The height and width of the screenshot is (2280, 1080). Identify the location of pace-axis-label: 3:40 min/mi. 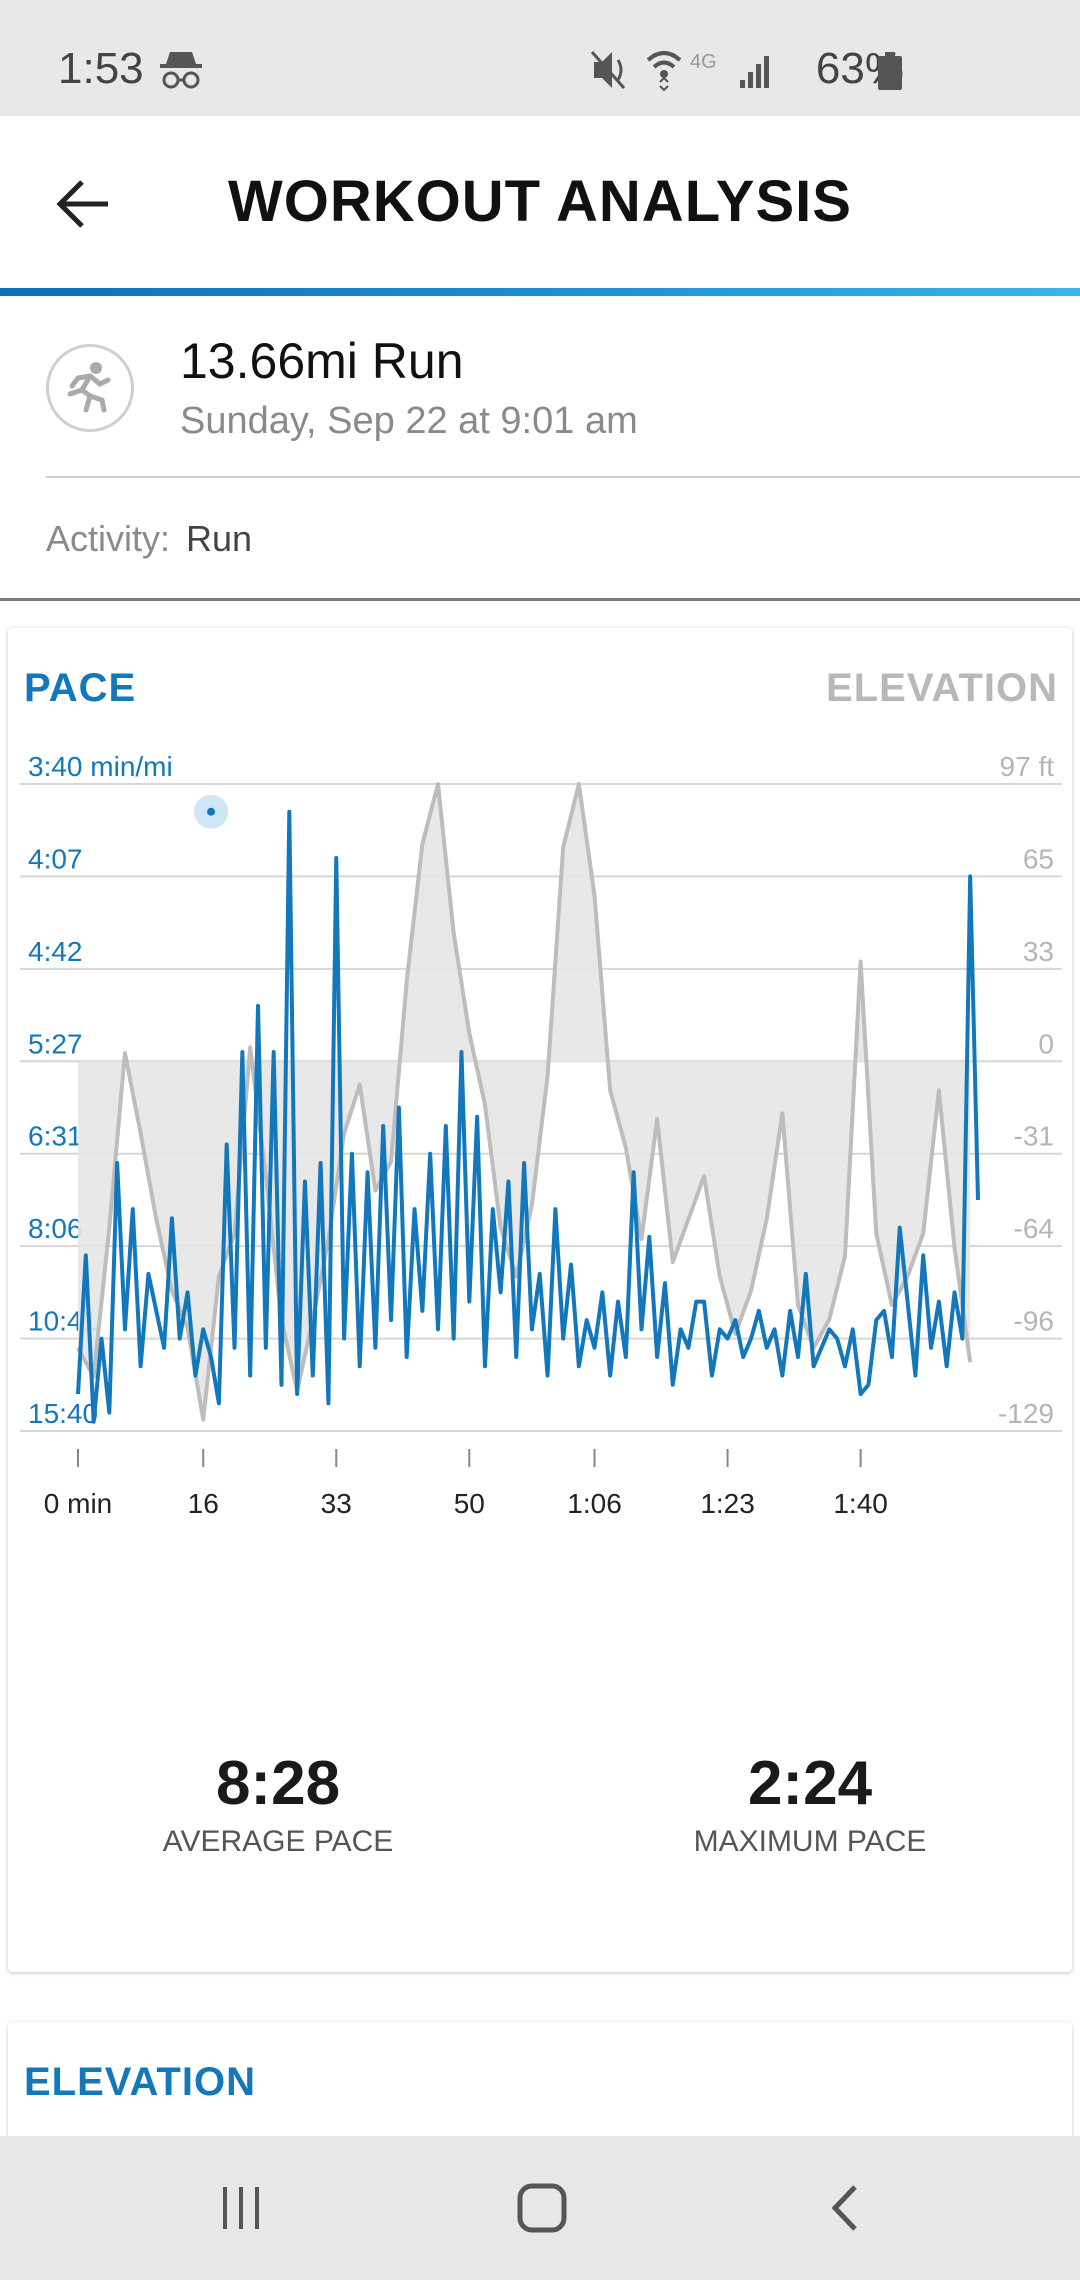
(100, 766).